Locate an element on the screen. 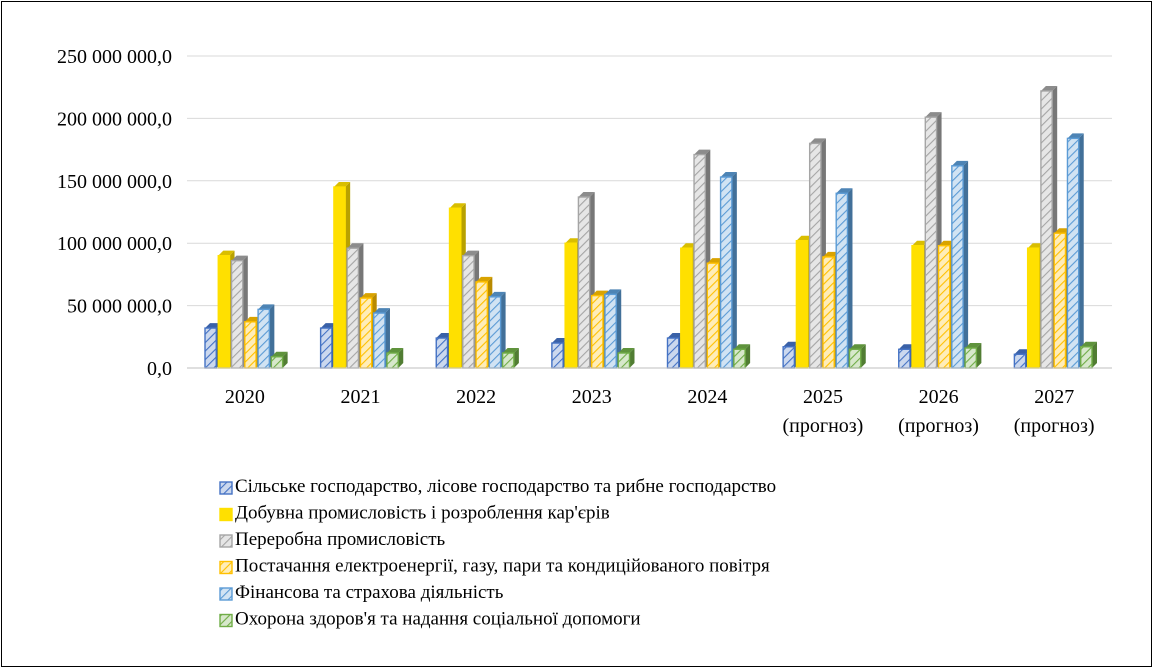 Image resolution: width=1155 pixels, height=669 pixels. y-tick-label: 0,0 is located at coordinates (159, 369).